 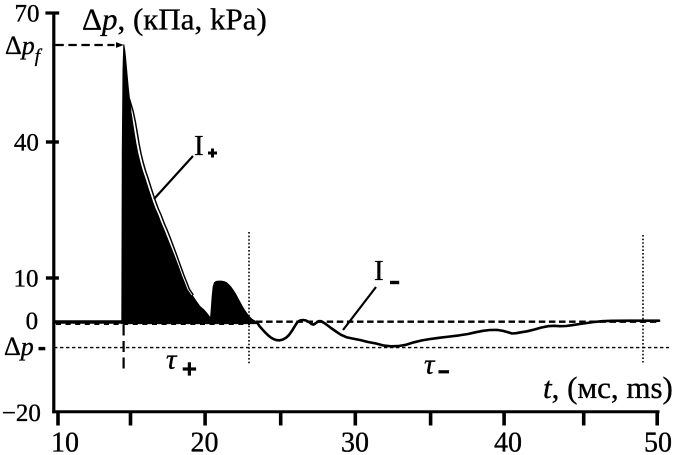 I want to click on svg-text: Δp, (кПа, kPa), so click(x=174, y=18).